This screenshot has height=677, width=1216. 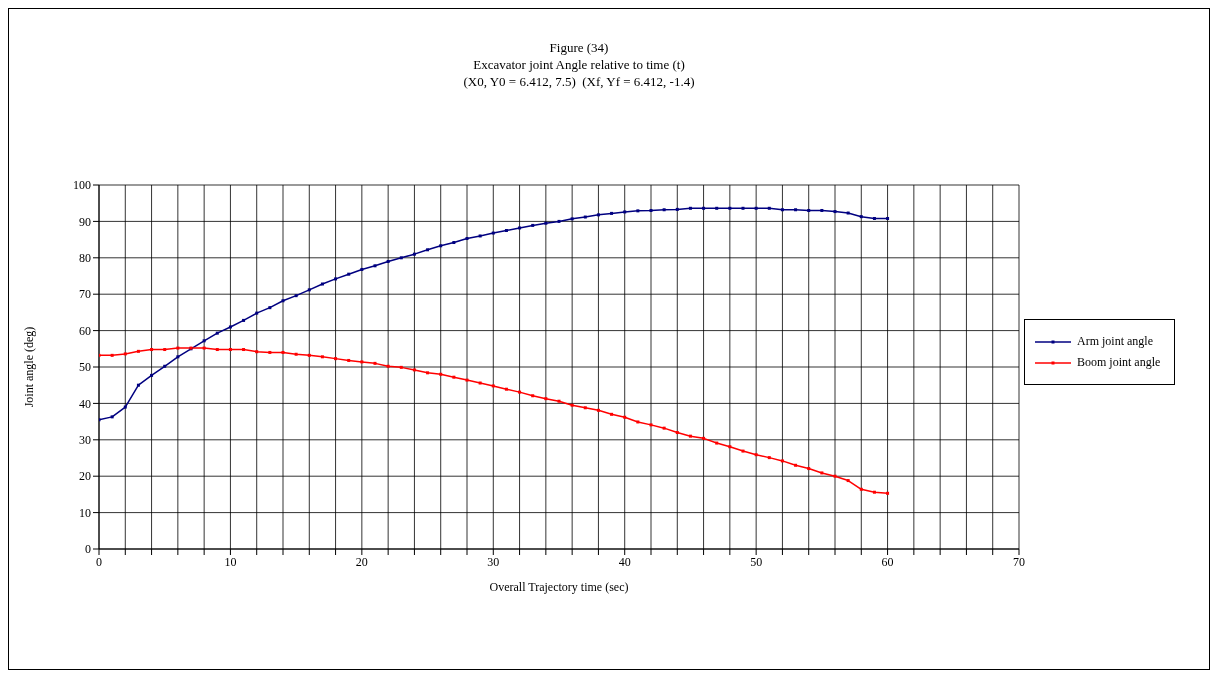 I want to click on y-tick-label: 0, so click(x=88, y=549).